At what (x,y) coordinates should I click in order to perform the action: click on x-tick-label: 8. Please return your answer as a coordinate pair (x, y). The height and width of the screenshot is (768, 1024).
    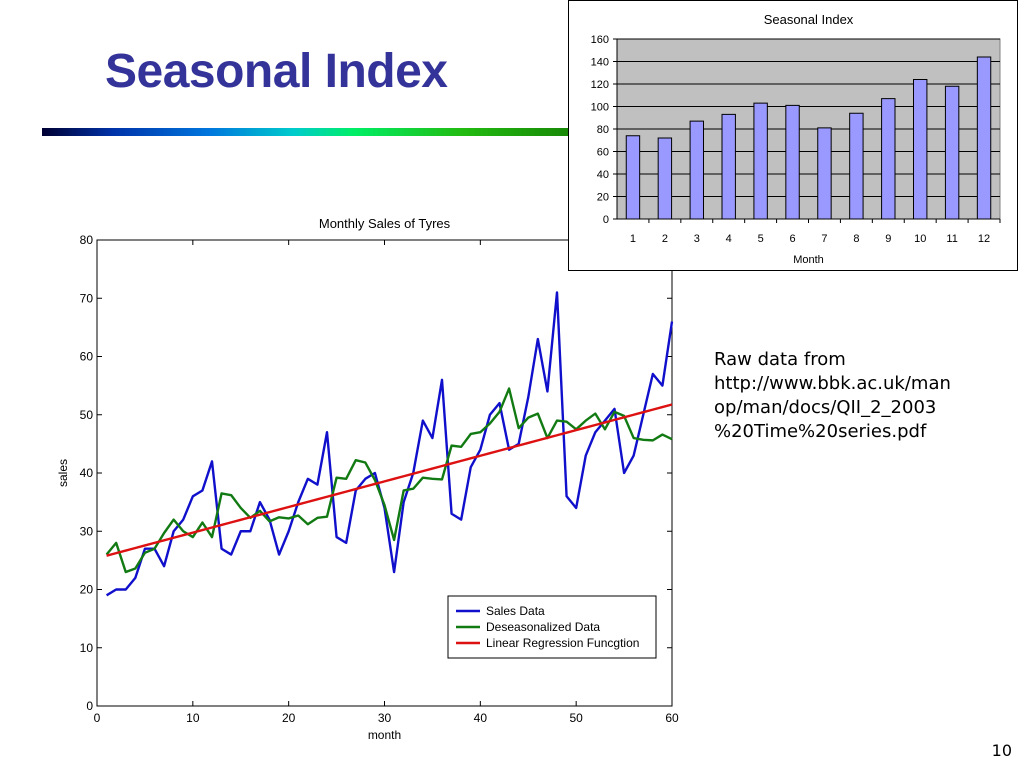
    Looking at the image, I should click on (856, 239).